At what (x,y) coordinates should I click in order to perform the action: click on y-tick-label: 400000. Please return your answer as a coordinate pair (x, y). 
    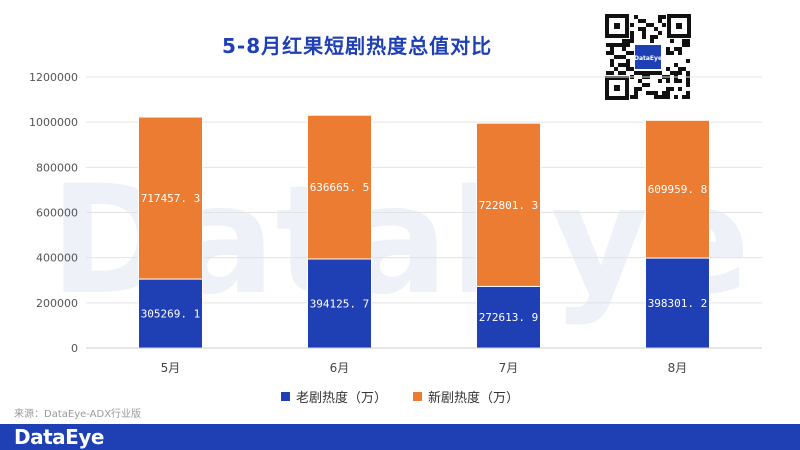
    Looking at the image, I should click on (57, 258).